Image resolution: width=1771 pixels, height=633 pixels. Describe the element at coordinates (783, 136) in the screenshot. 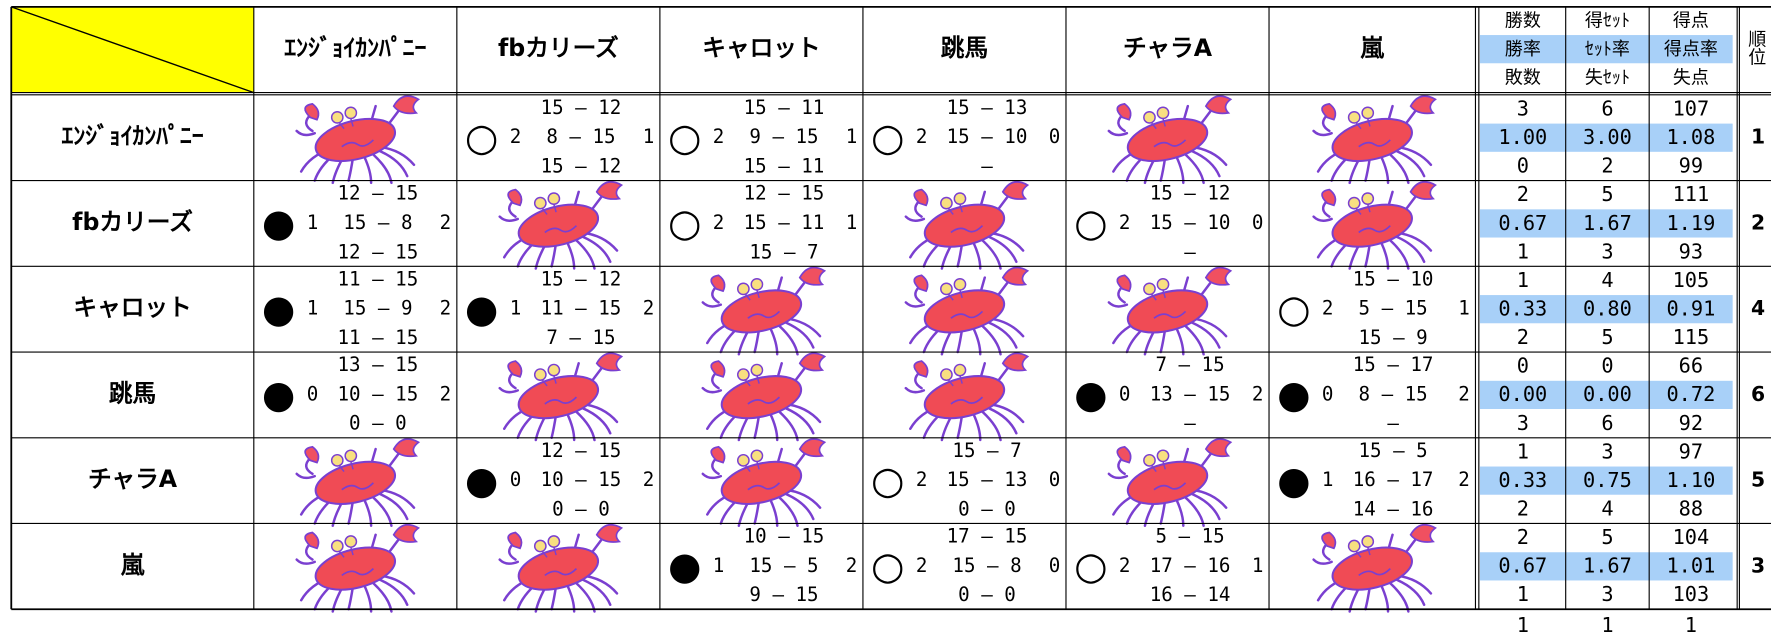

I see `score-mid: 9 — 15` at that location.